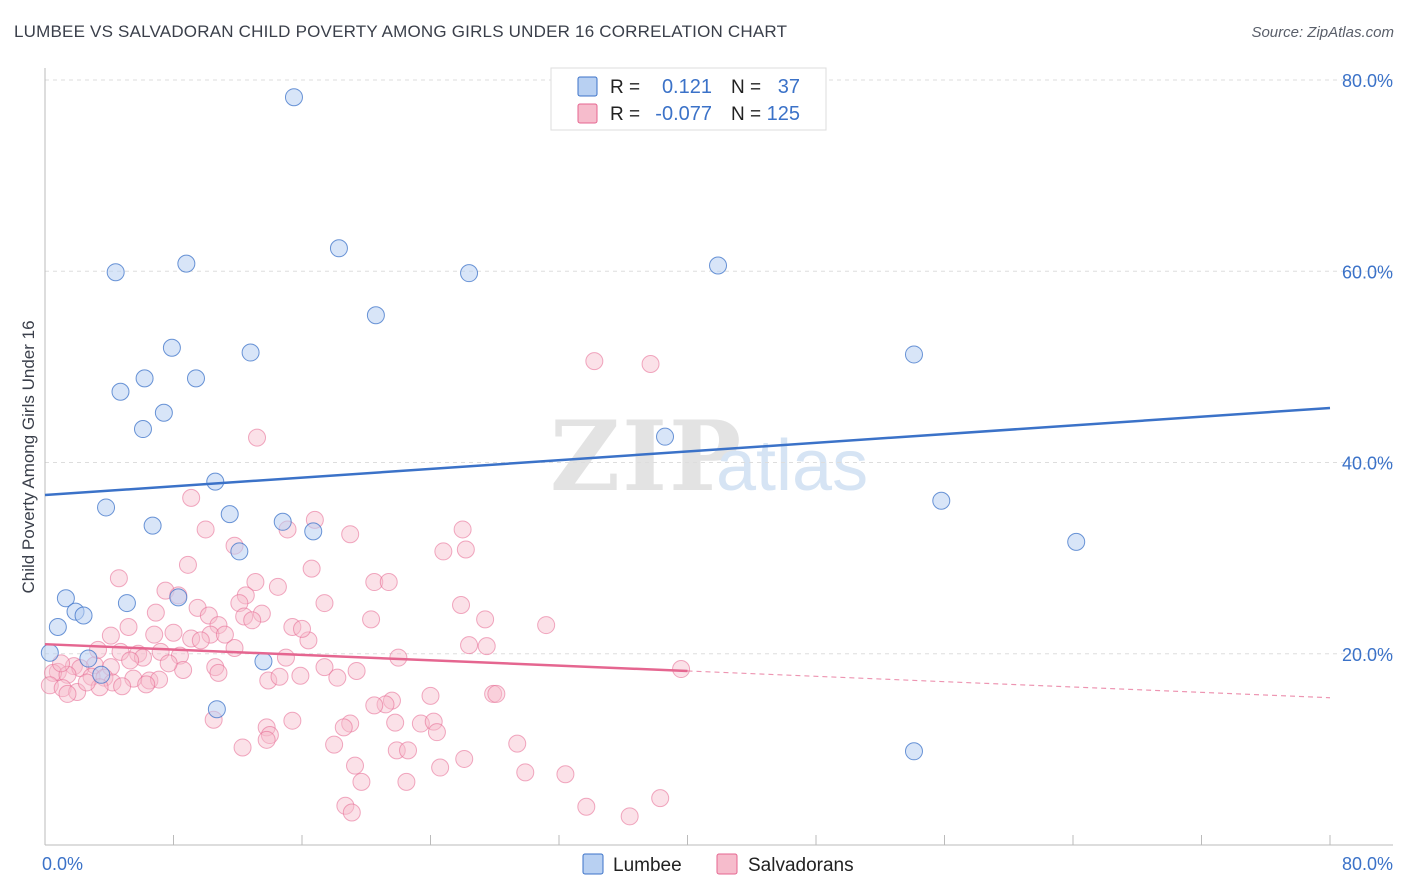  What do you see at coordinates (593, 864) in the screenshot?
I see `bottom-legend-swatch-lumbee` at bounding box center [593, 864].